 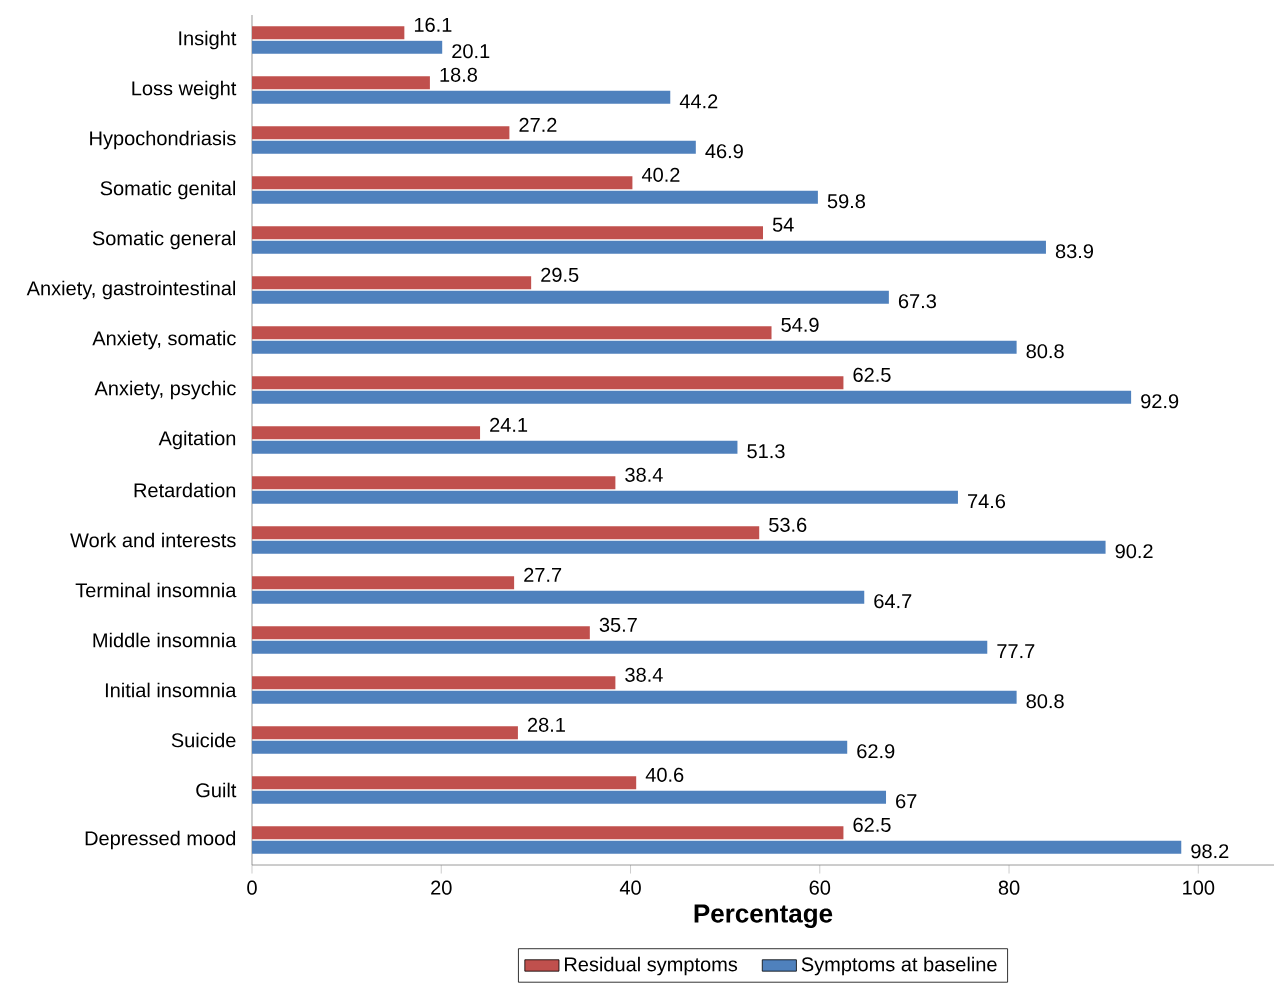 What do you see at coordinates (509, 424) in the screenshot?
I see `data-label: 24.1` at bounding box center [509, 424].